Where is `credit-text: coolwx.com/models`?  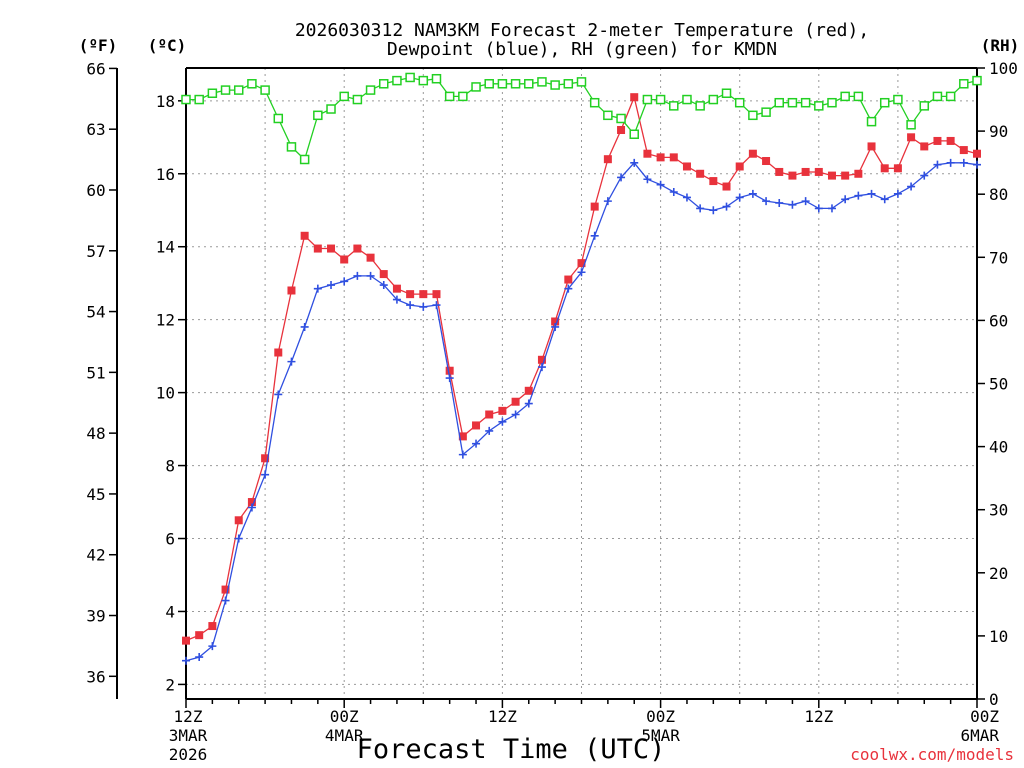
credit-text: coolwx.com/models is located at coordinates (932, 754).